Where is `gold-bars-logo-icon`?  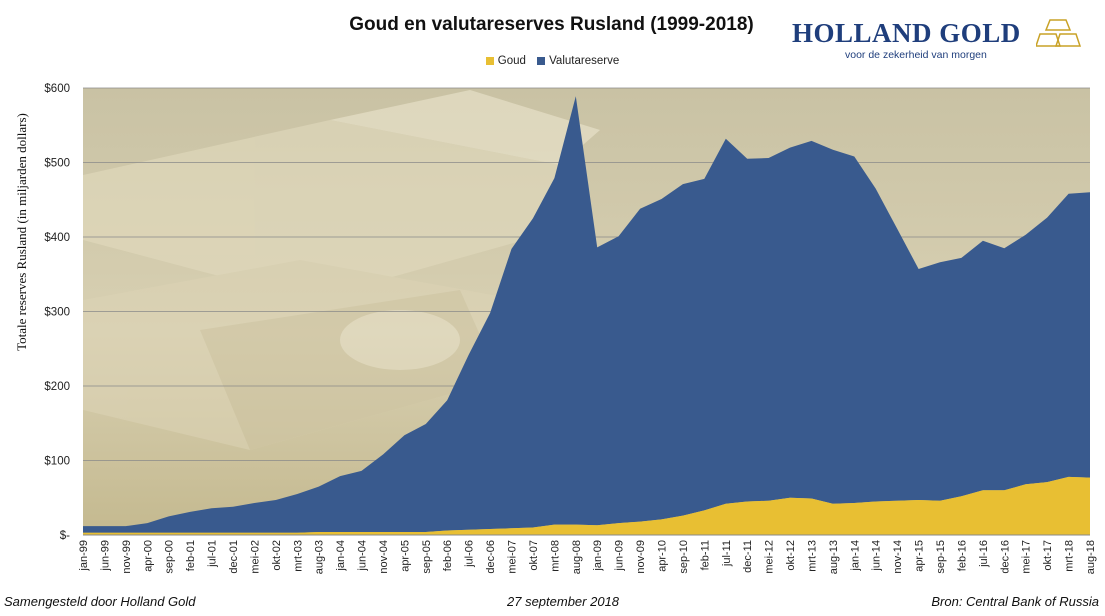 gold-bars-logo-icon is located at coordinates (1059, 33).